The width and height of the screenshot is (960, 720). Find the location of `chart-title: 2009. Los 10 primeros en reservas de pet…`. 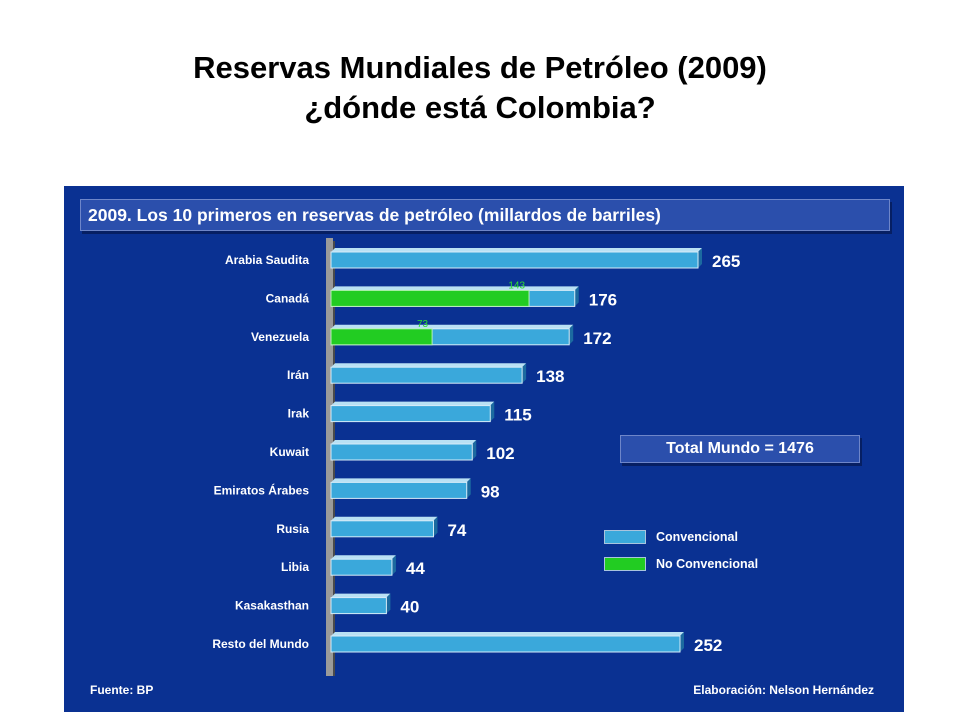

chart-title: 2009. Los 10 primeros en reservas de pet… is located at coordinates (485, 215).